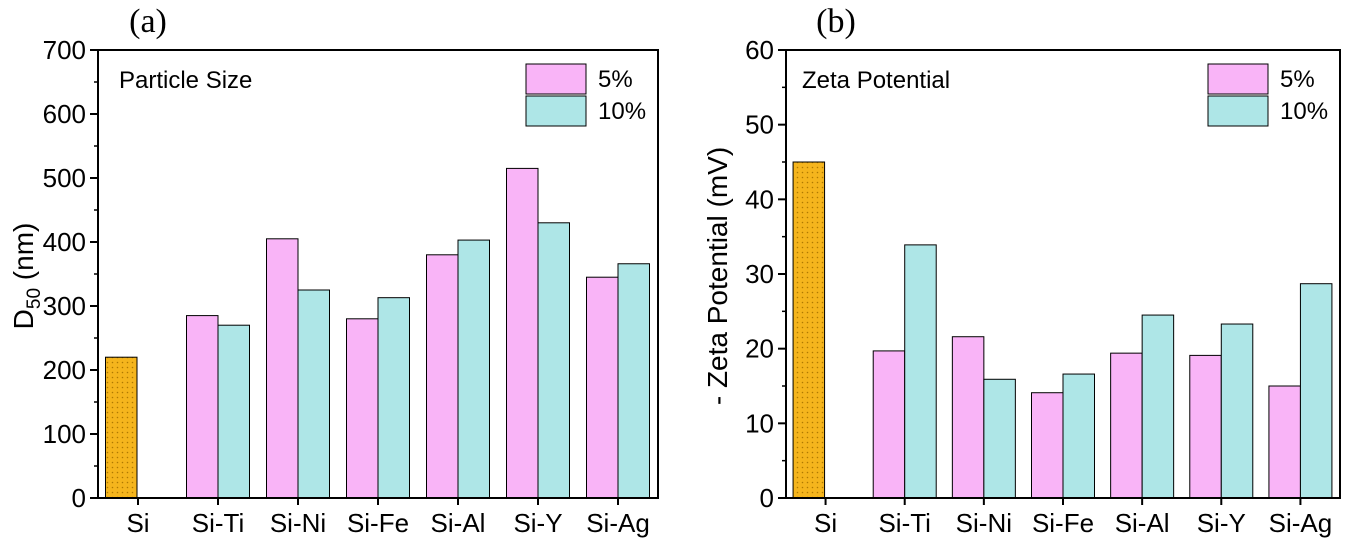 The width and height of the screenshot is (1347, 544). I want to click on bar-5pct-si-y-a, so click(522, 333).